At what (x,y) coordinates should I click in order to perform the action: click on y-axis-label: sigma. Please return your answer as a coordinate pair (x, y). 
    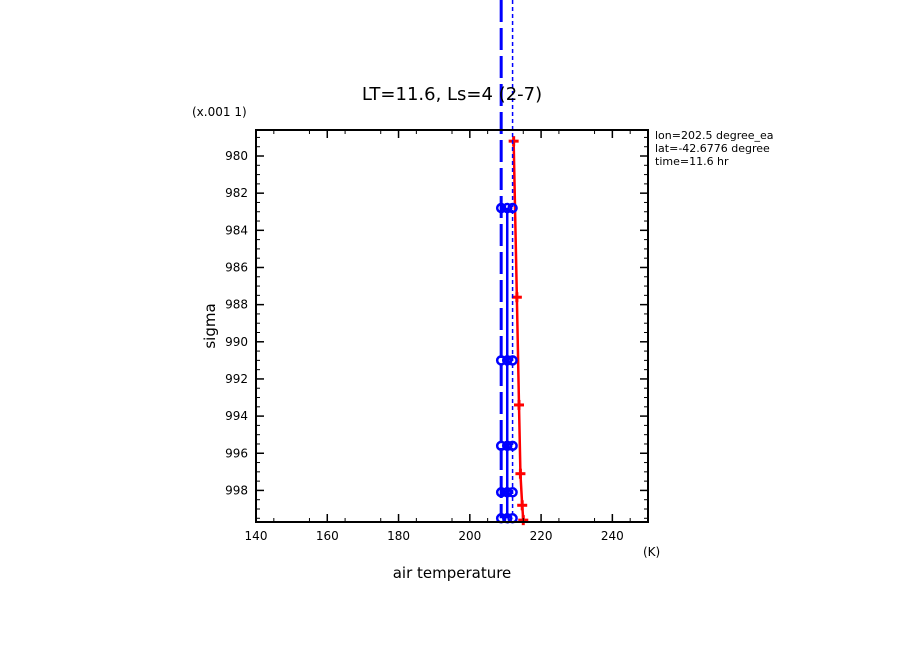
    Looking at the image, I should click on (210, 325).